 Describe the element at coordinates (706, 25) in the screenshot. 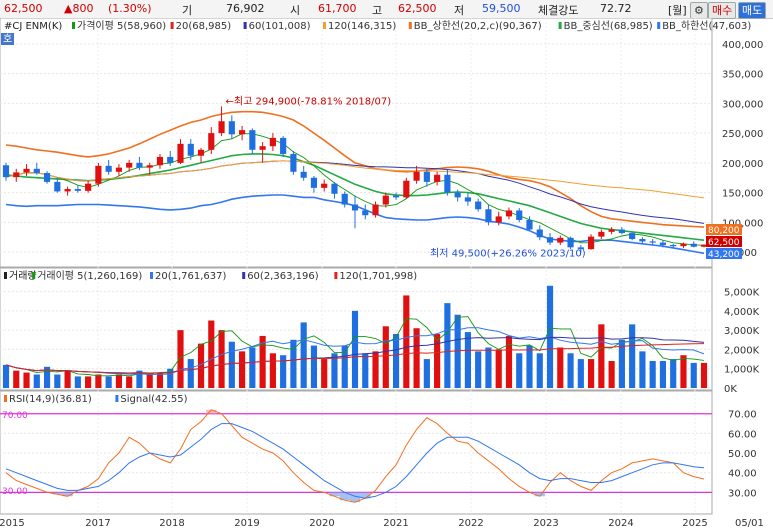

I see `price-legend-entry: BB_하한선(47,603)` at that location.